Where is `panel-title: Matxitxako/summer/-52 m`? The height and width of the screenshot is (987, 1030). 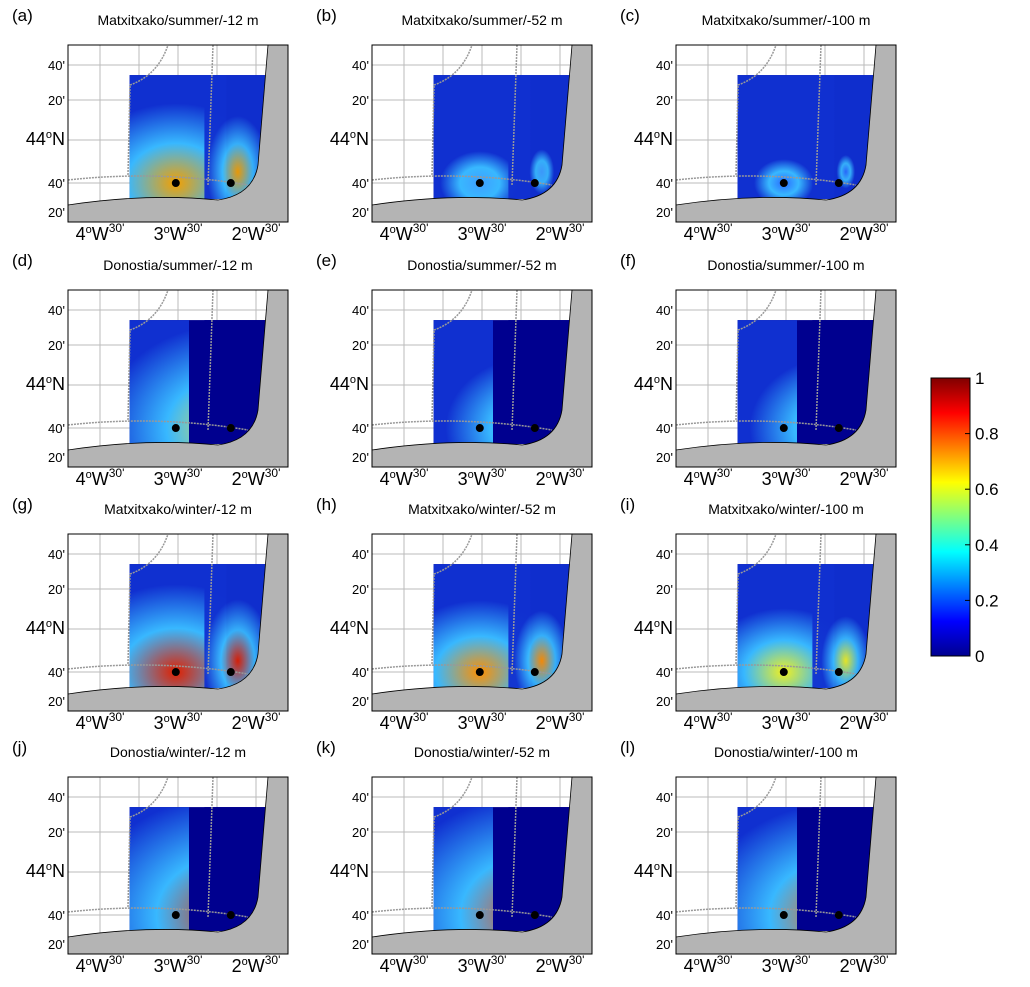
panel-title: Matxitxako/summer/-52 m is located at coordinates (481, 20).